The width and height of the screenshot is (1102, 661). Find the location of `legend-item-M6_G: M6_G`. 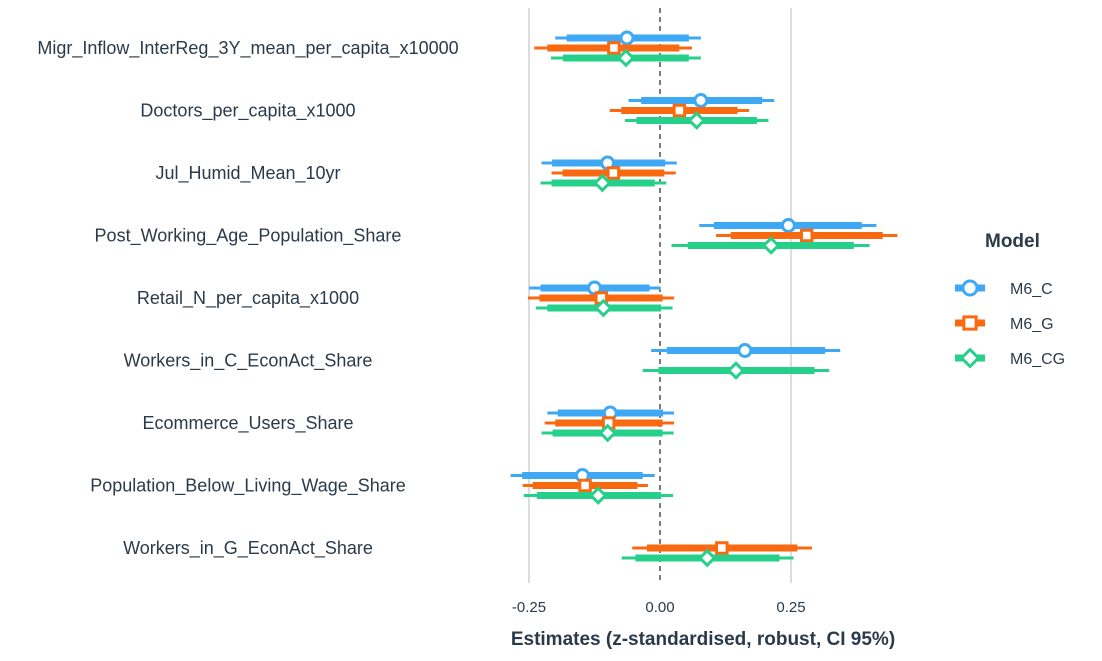

legend-item-M6_G: M6_G is located at coordinates (1004, 324).